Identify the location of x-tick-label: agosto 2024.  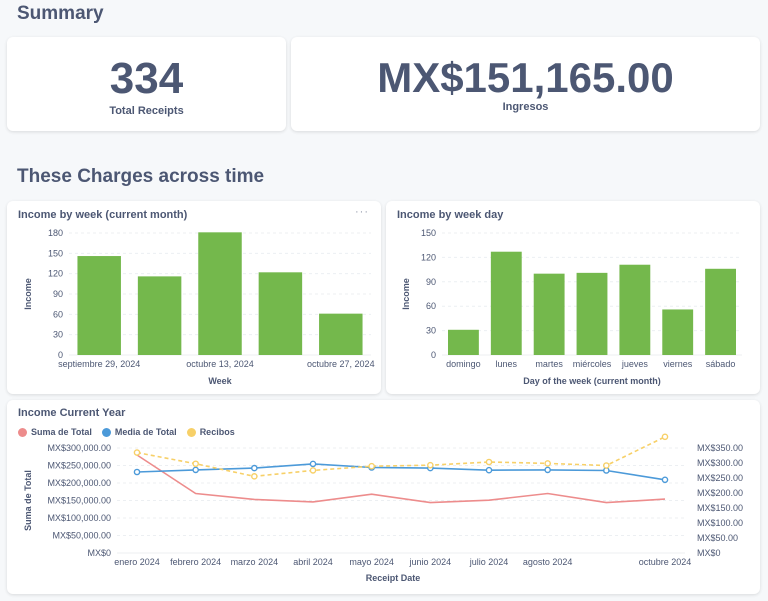
(548, 562).